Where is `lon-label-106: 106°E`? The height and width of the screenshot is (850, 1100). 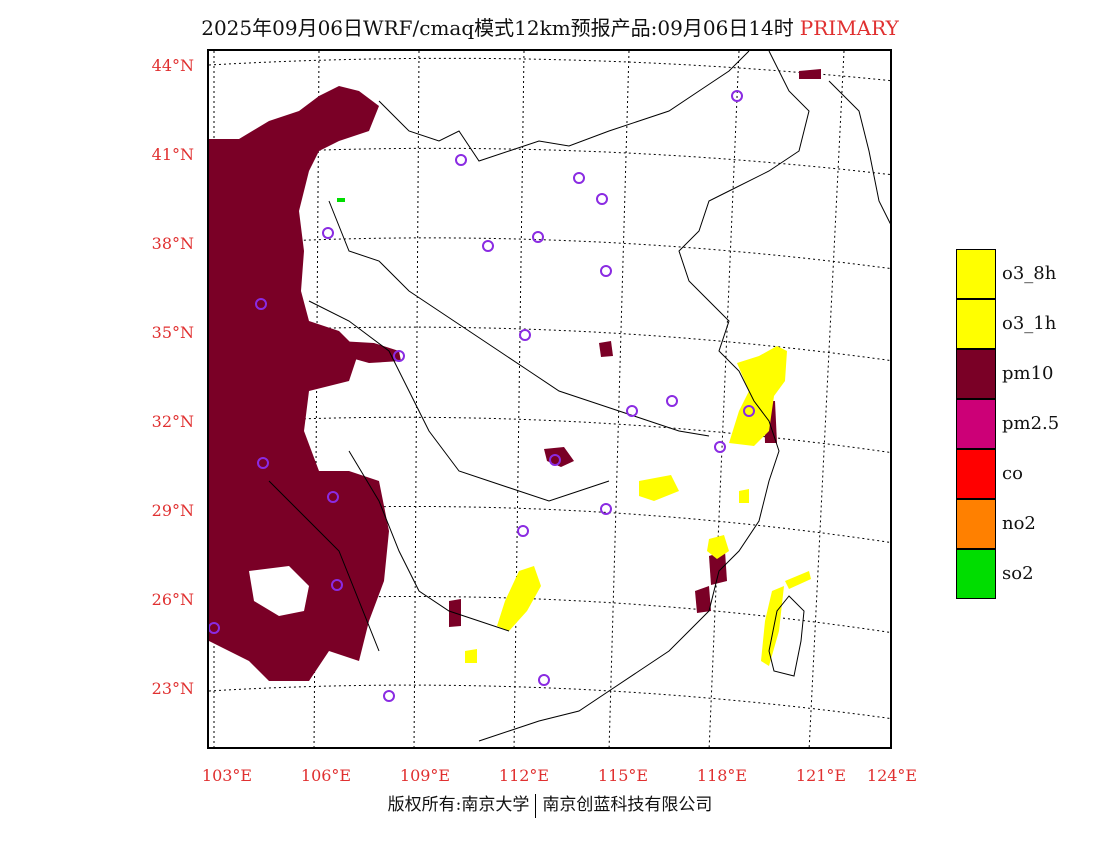 lon-label-106: 106°E is located at coordinates (326, 775).